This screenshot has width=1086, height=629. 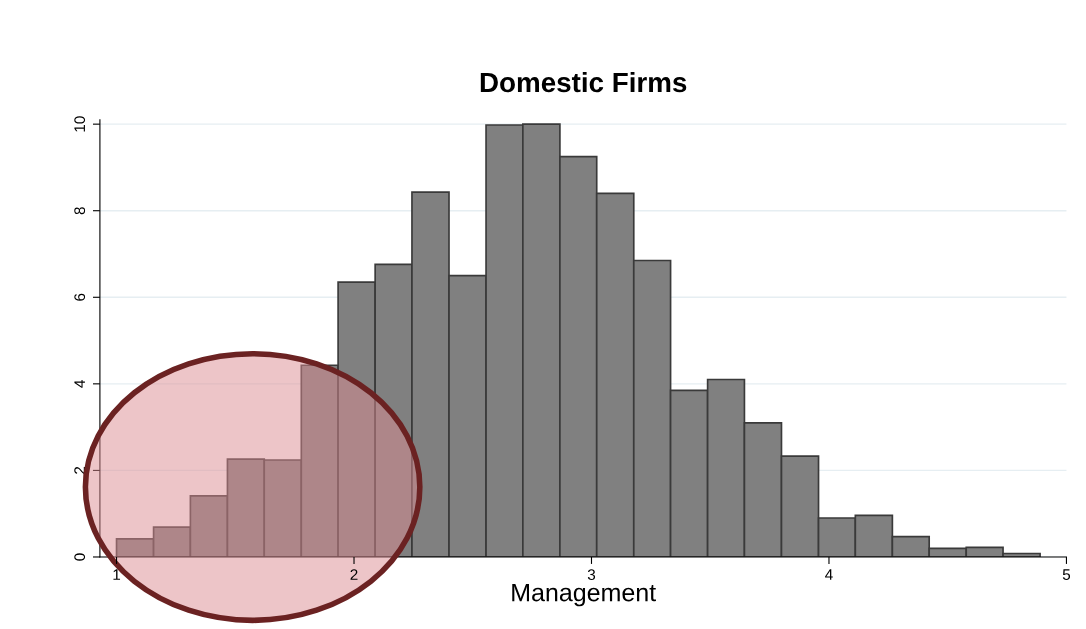 I want to click on y-tick-label: 6, so click(x=80, y=297).